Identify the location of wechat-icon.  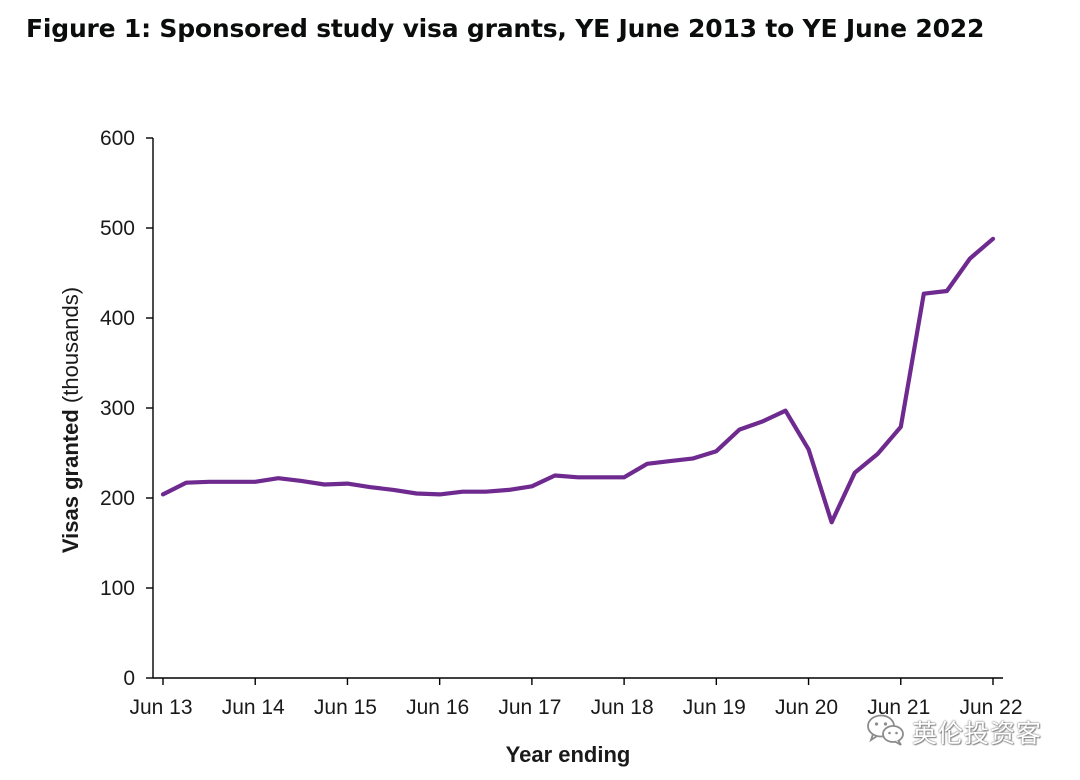
(886, 732).